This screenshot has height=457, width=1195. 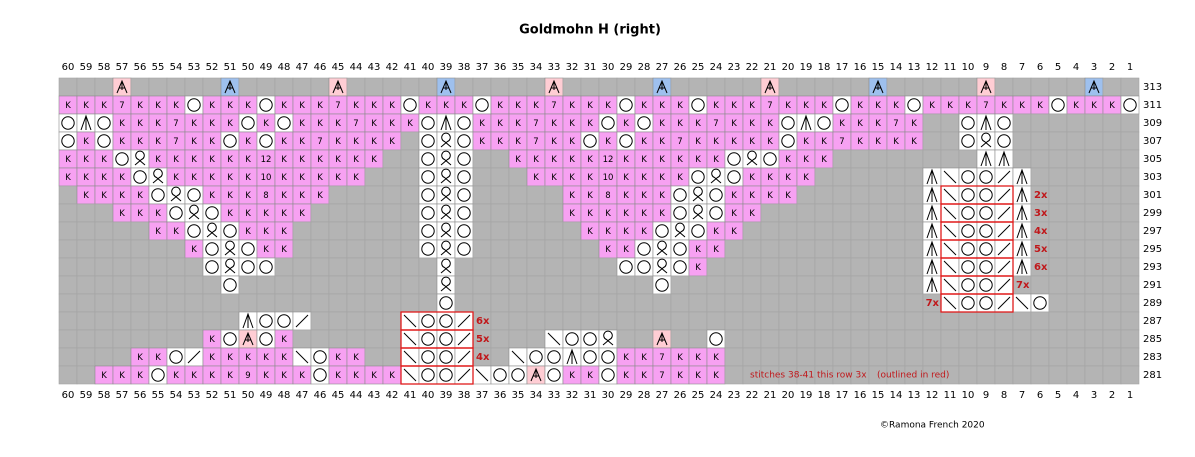 I want to click on column-number: 19, so click(x=806, y=67).